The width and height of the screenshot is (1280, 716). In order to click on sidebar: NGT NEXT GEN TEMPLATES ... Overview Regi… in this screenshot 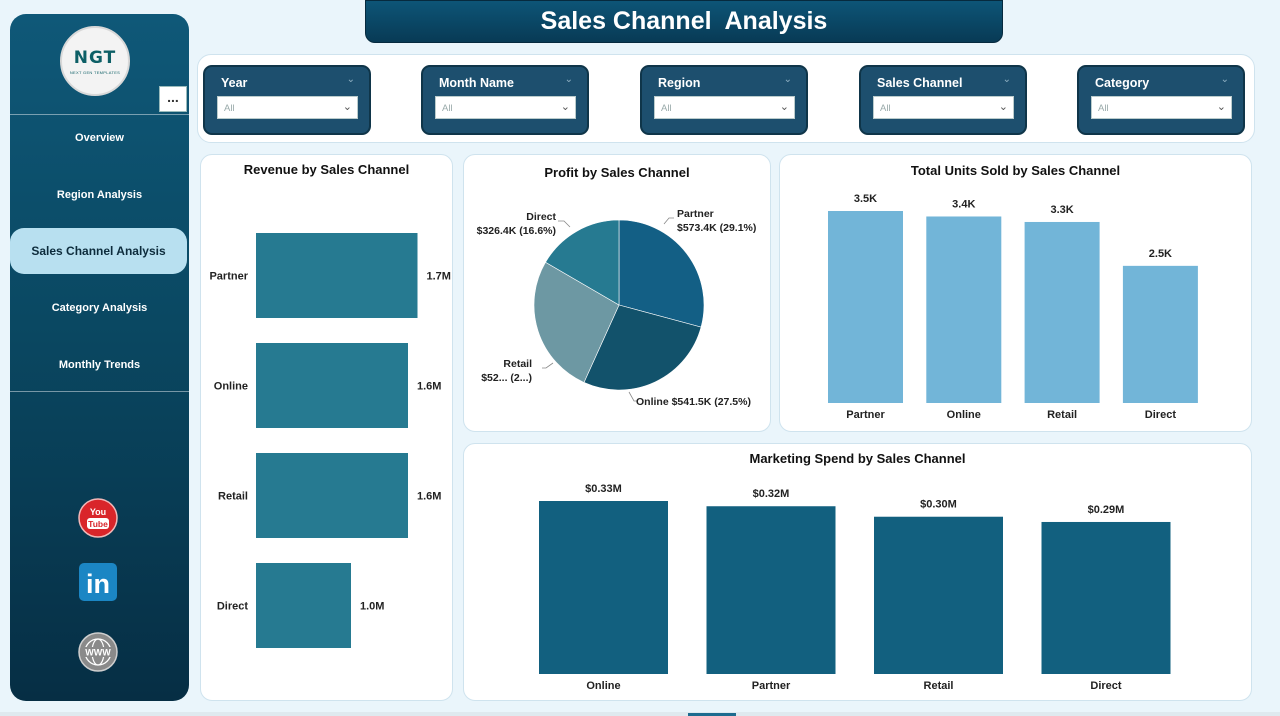, I will do `click(99, 357)`.